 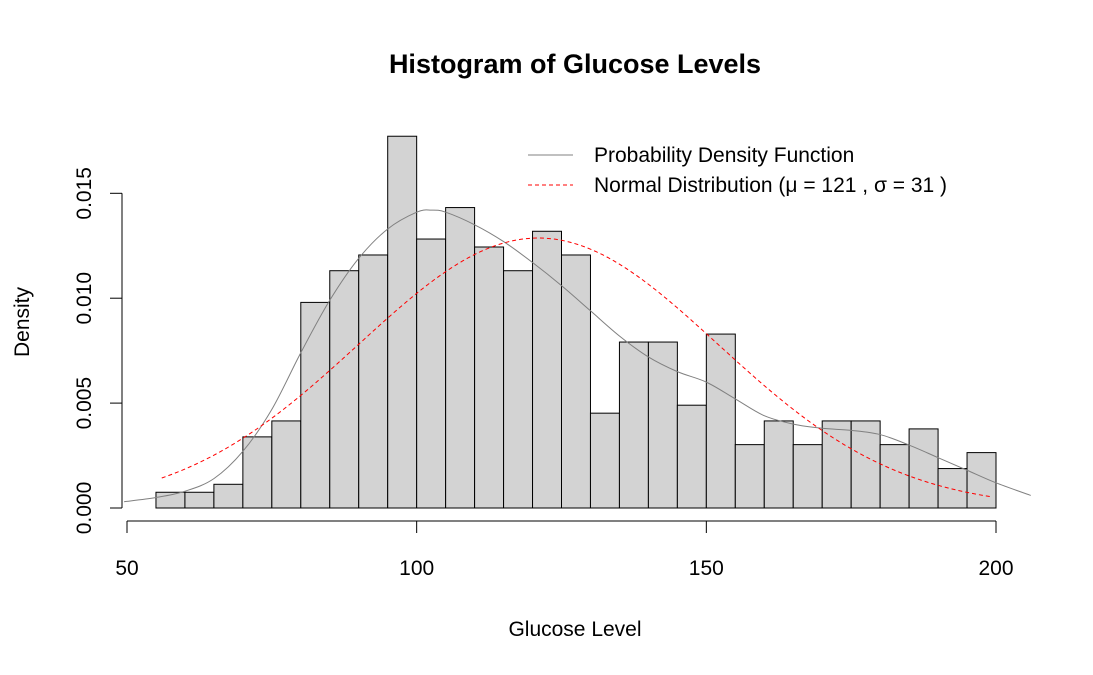 What do you see at coordinates (126, 568) in the screenshot?
I see `x-tick-label: 50` at bounding box center [126, 568].